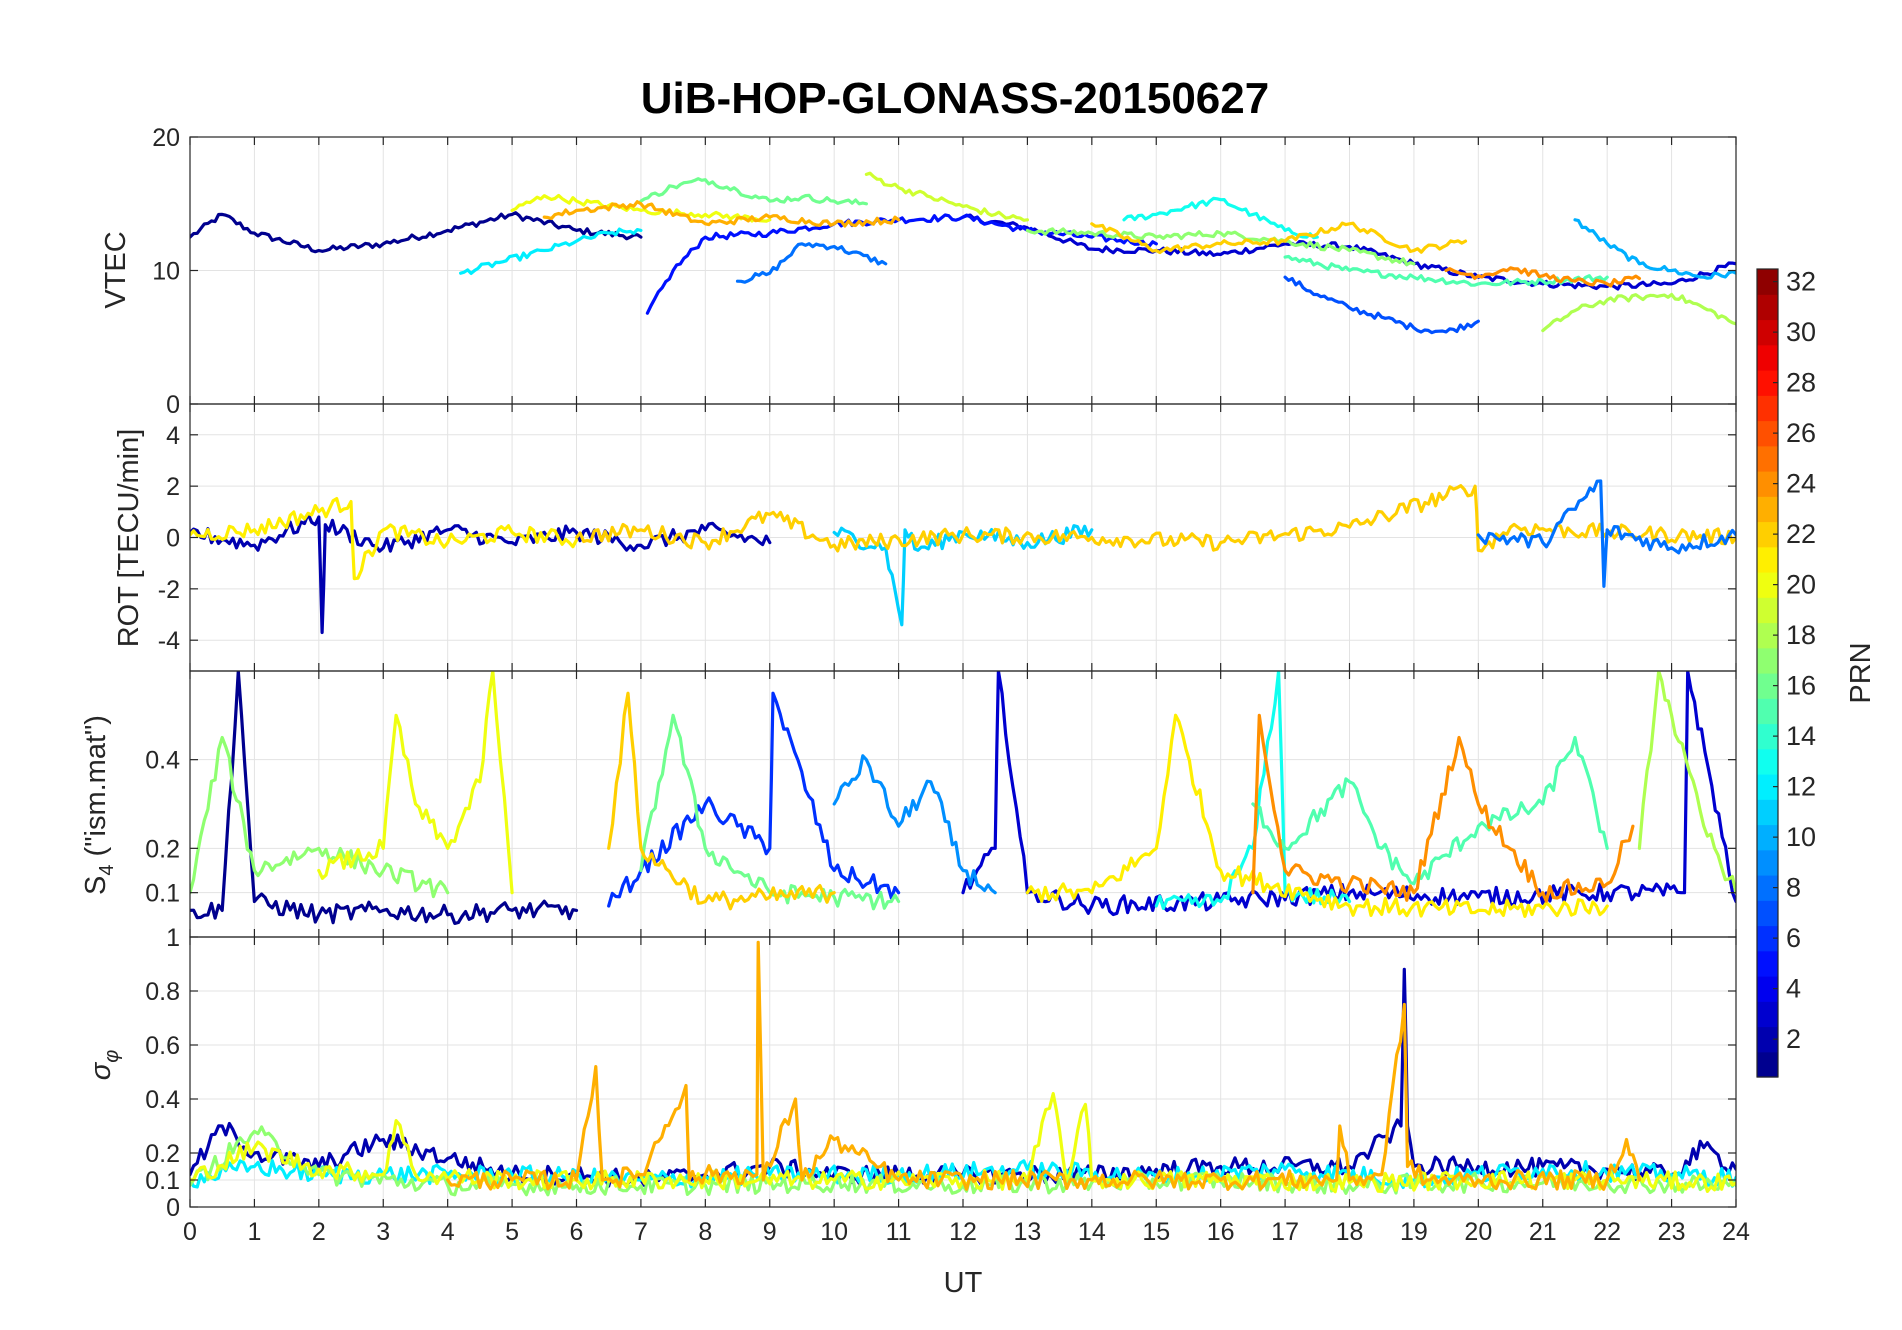  What do you see at coordinates (1654, 249) in the screenshot?
I see `series-line-prn-10: PRN 10` at bounding box center [1654, 249].